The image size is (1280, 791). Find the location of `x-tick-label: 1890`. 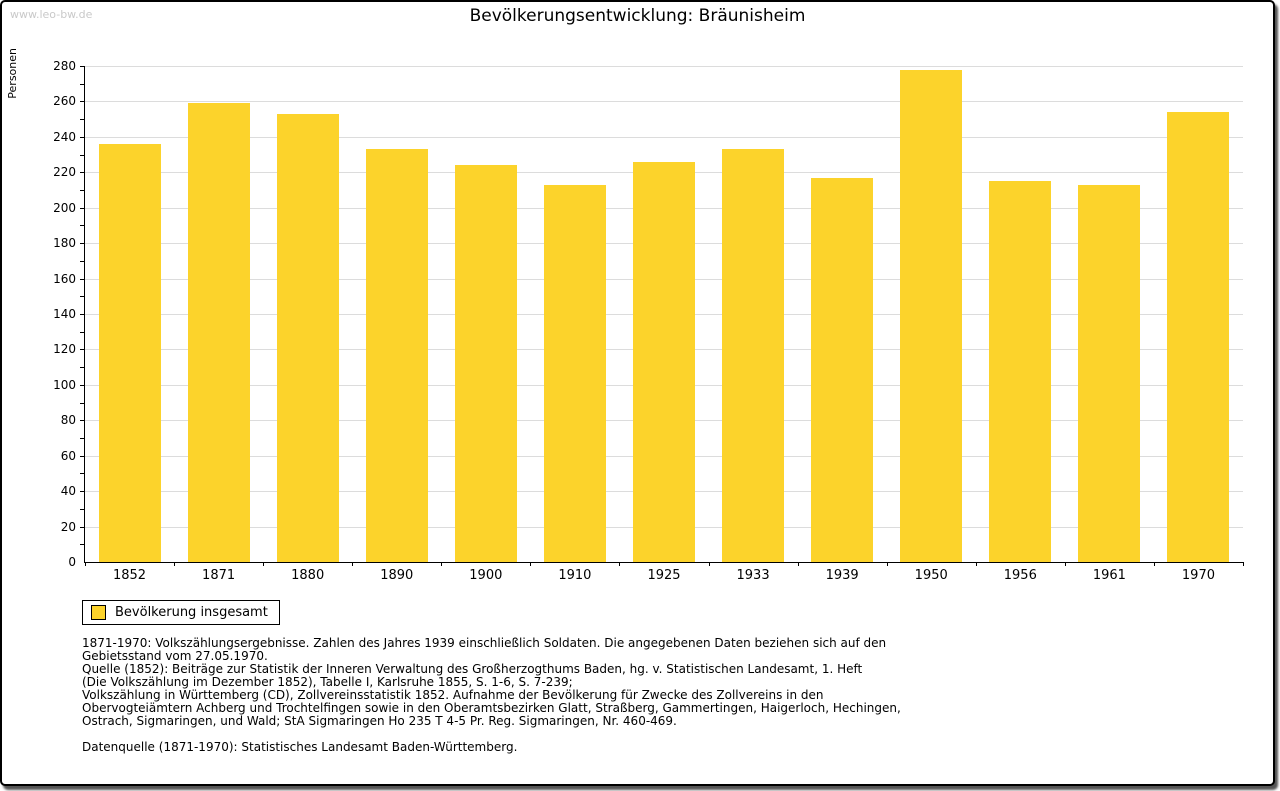

x-tick-label: 1890 is located at coordinates (397, 575).